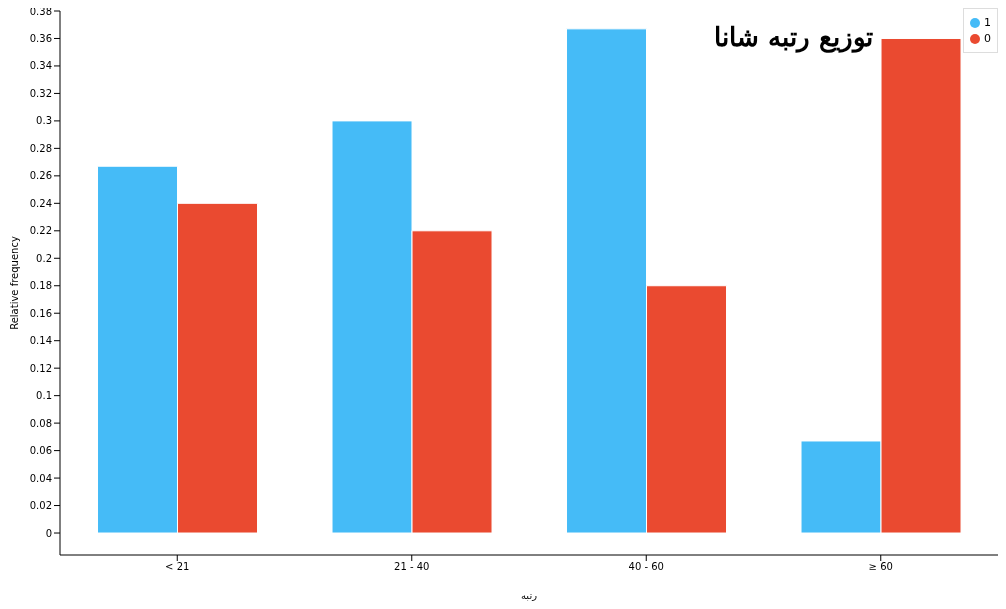  Describe the element at coordinates (44, 258) in the screenshot. I see `y-tick-label: 0.2` at that location.